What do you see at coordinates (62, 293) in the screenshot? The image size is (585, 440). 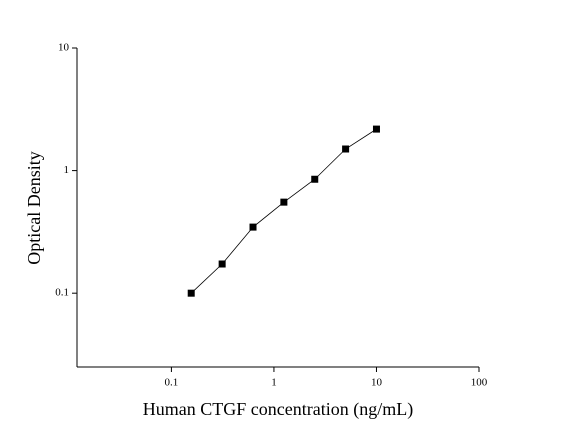 I see `y-tick-label: 0.1` at bounding box center [62, 293].